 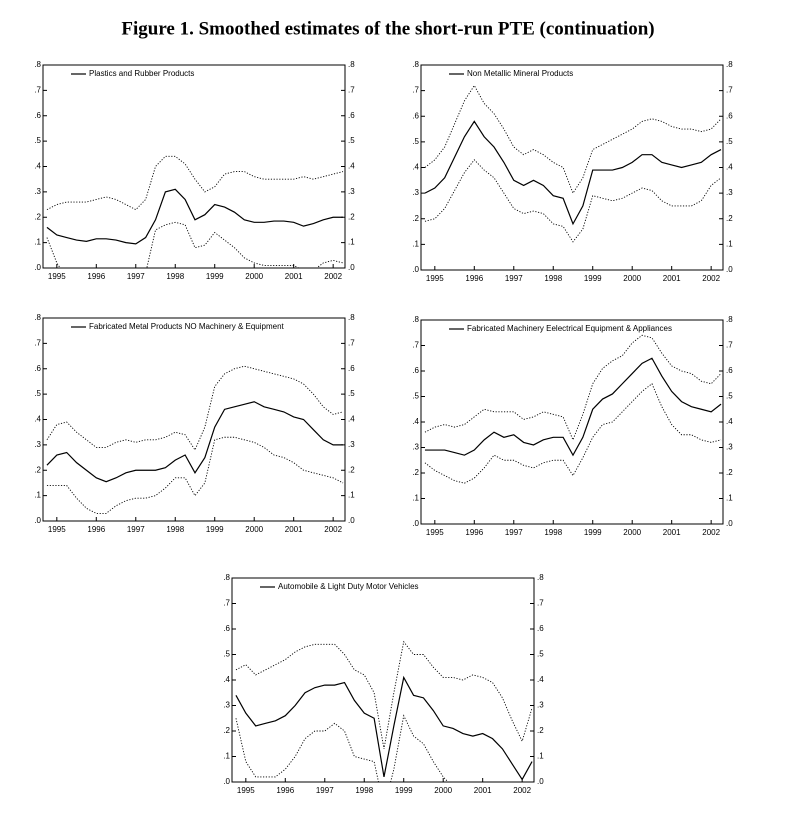 I want to click on y-tick-label: .2, so click(x=37, y=216).